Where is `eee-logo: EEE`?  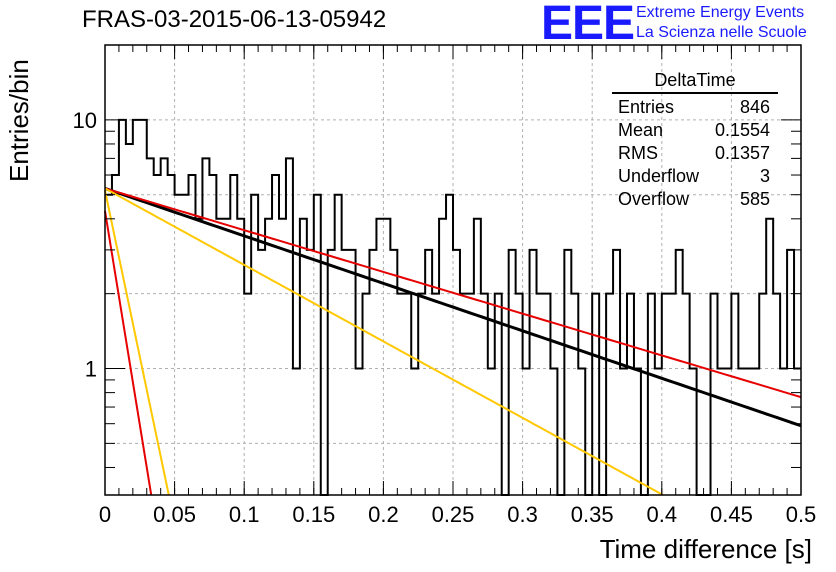
eee-logo: EEE is located at coordinates (588, 25).